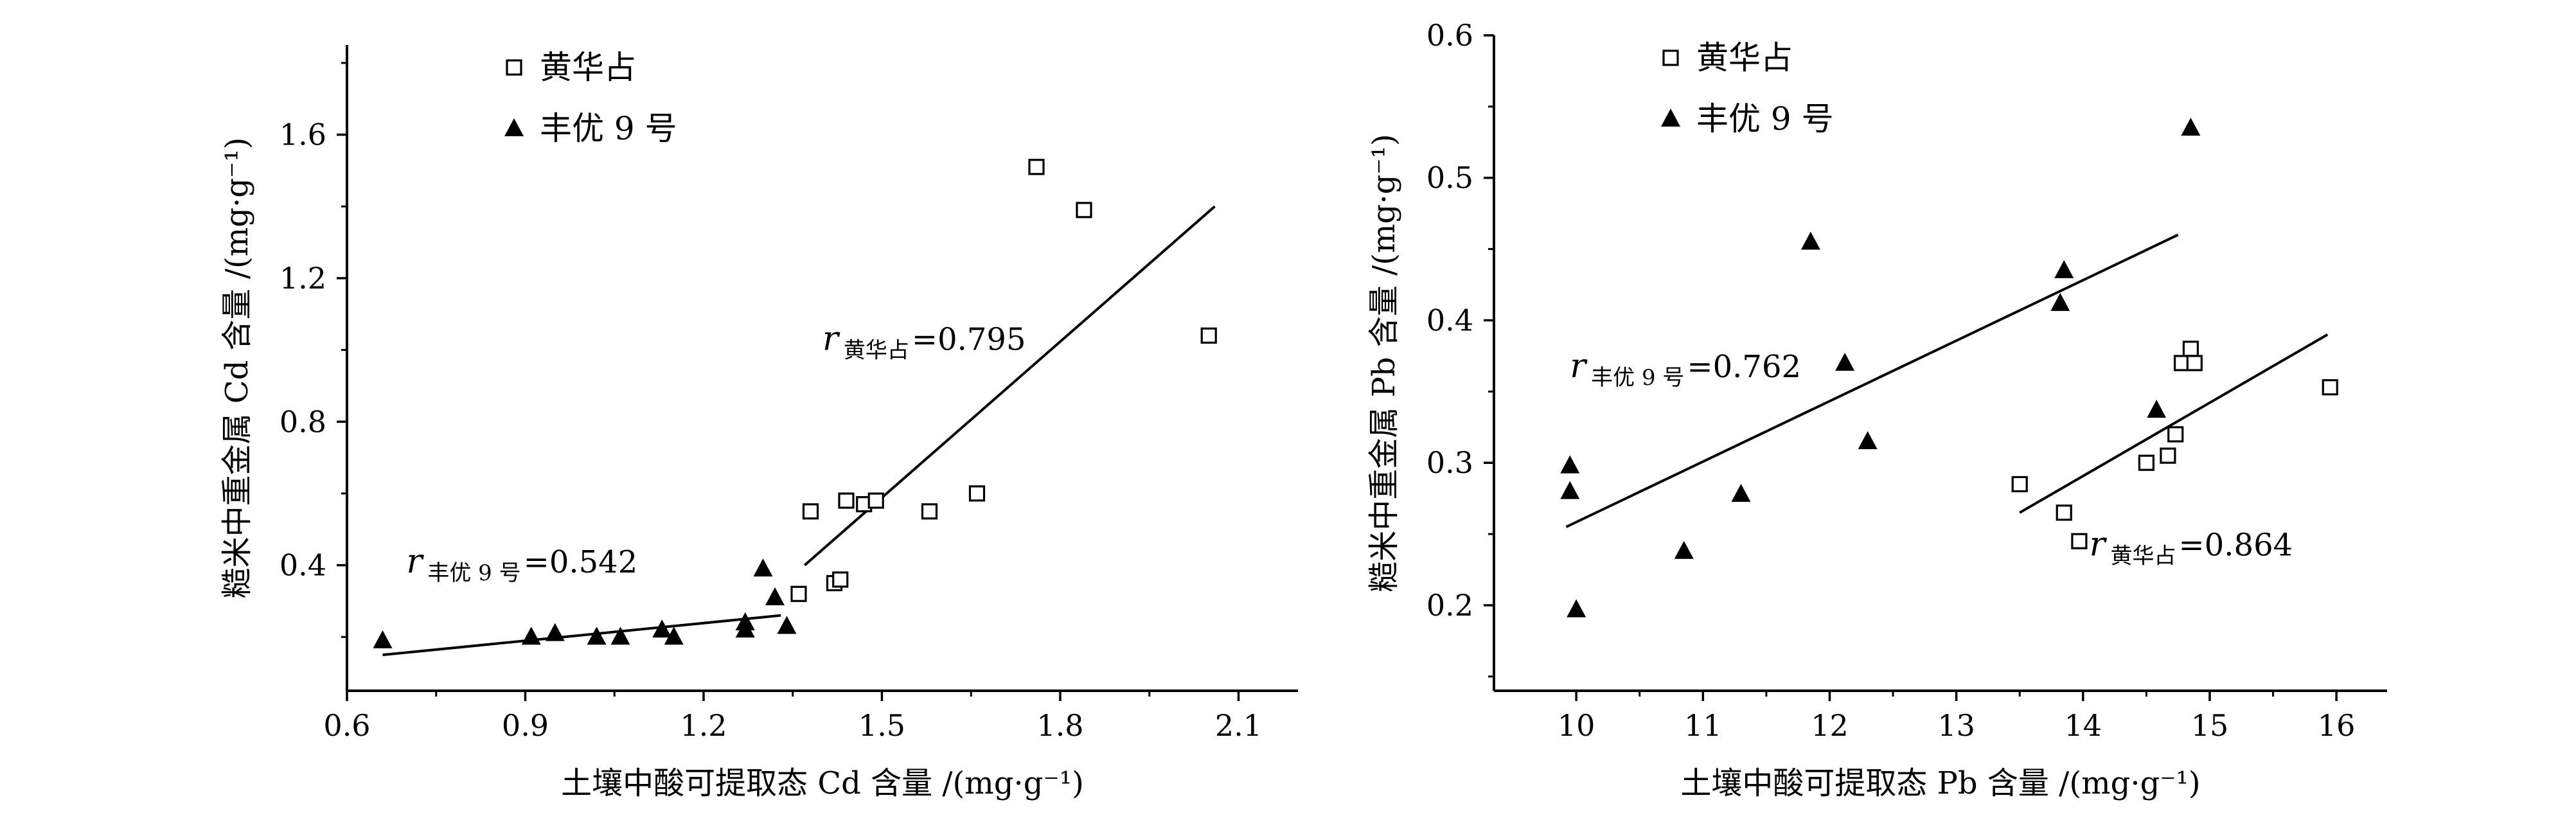 The height and width of the screenshot is (827, 2576). I want to click on cd-x-tick-label: 1.8, so click(1060, 725).